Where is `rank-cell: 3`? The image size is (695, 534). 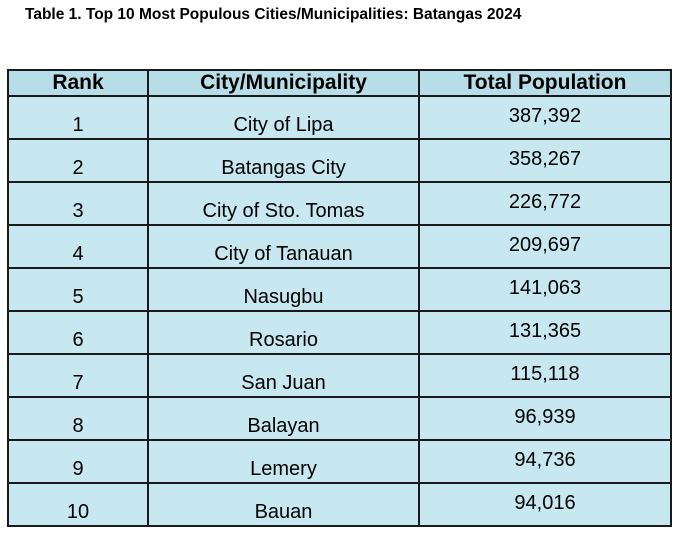
rank-cell: 3 is located at coordinates (78, 203).